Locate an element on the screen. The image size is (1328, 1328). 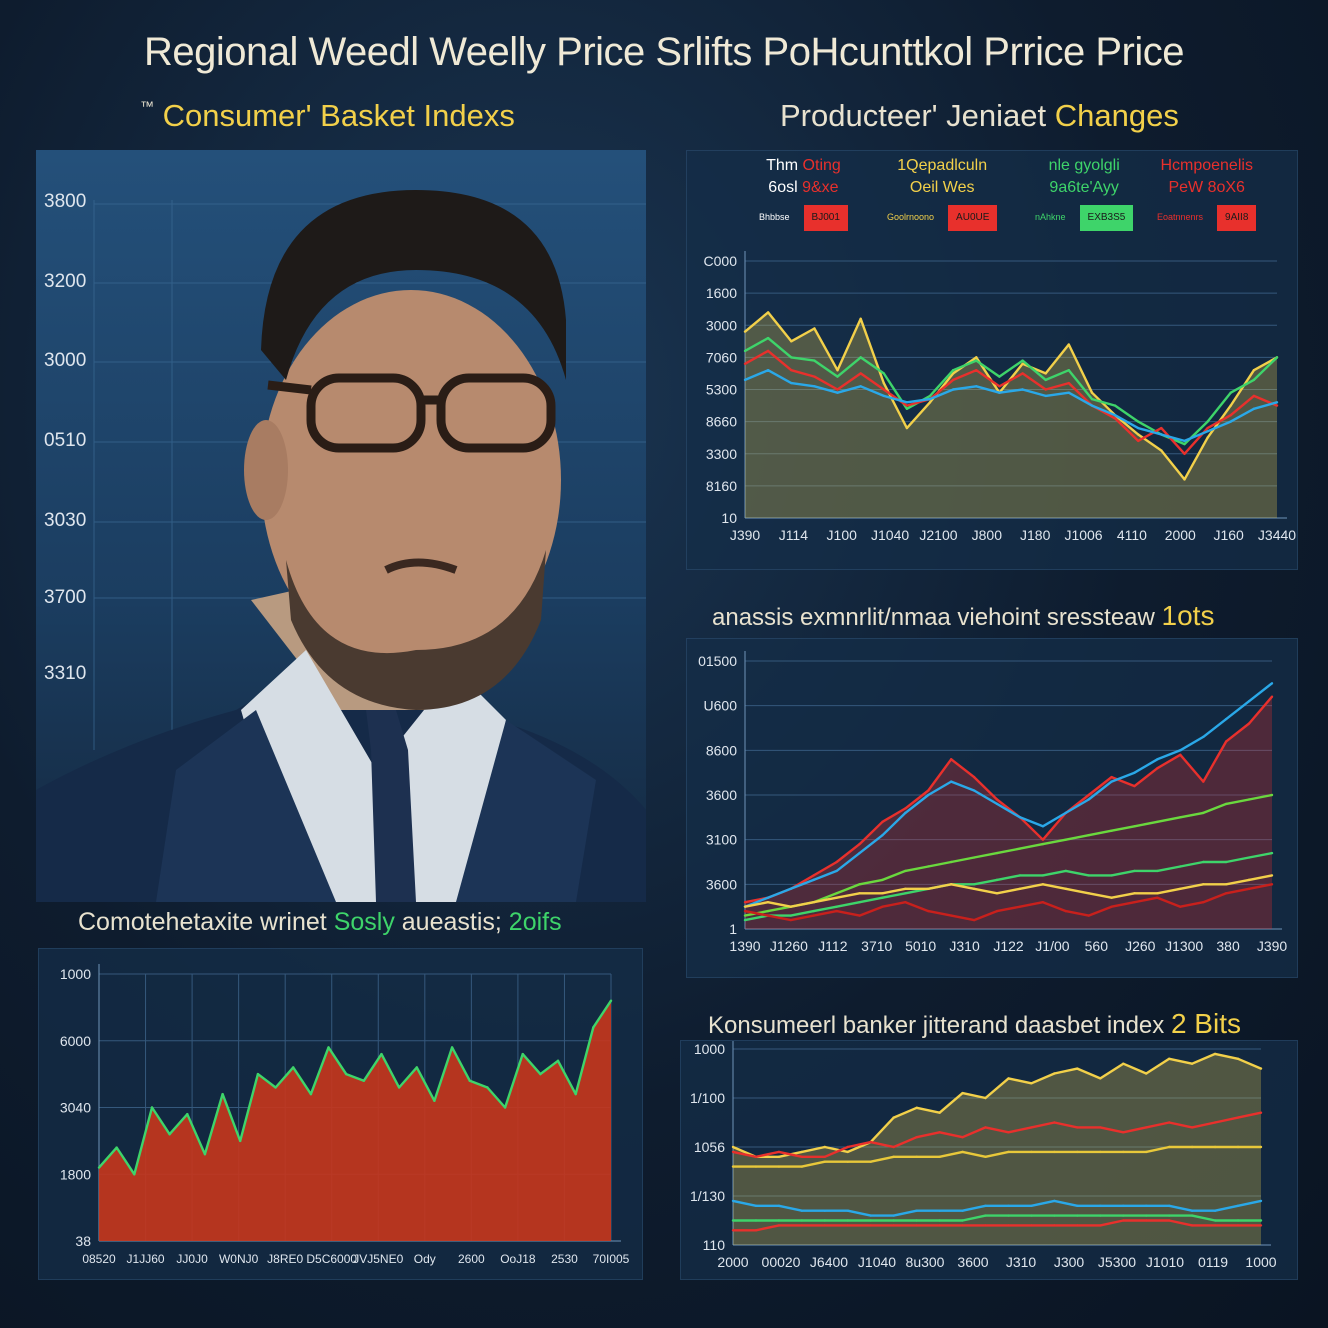
y-tick-label: 1/100 is located at coordinates (707, 1098).